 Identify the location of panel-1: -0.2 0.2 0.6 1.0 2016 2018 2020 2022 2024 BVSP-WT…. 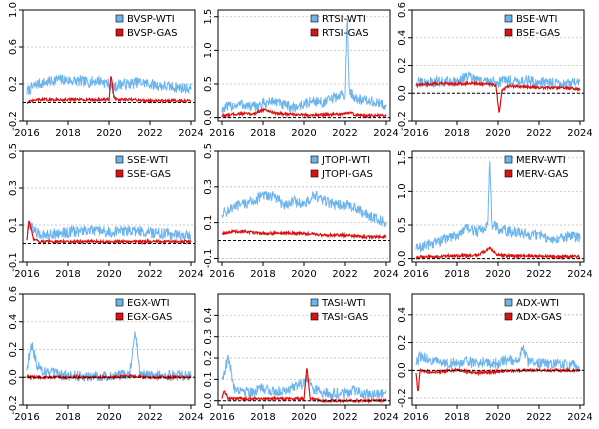
(106, 70).